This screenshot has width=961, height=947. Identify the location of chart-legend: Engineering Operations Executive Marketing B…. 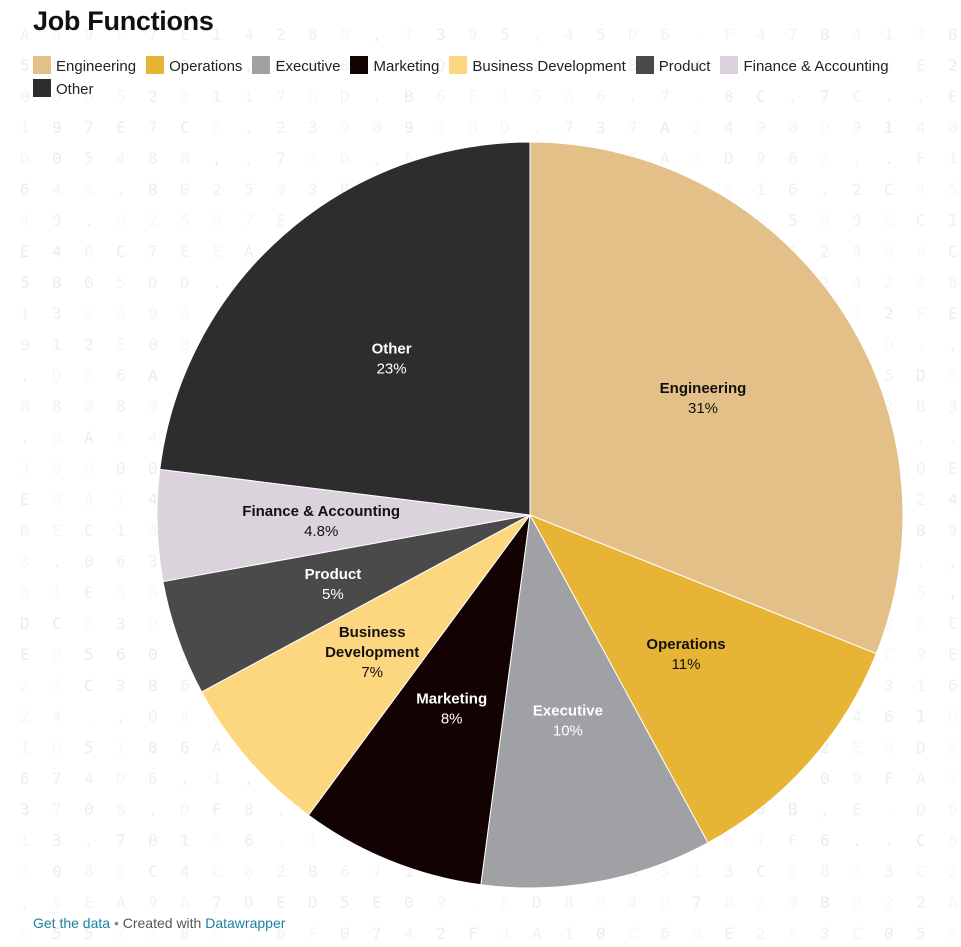
(473, 78).